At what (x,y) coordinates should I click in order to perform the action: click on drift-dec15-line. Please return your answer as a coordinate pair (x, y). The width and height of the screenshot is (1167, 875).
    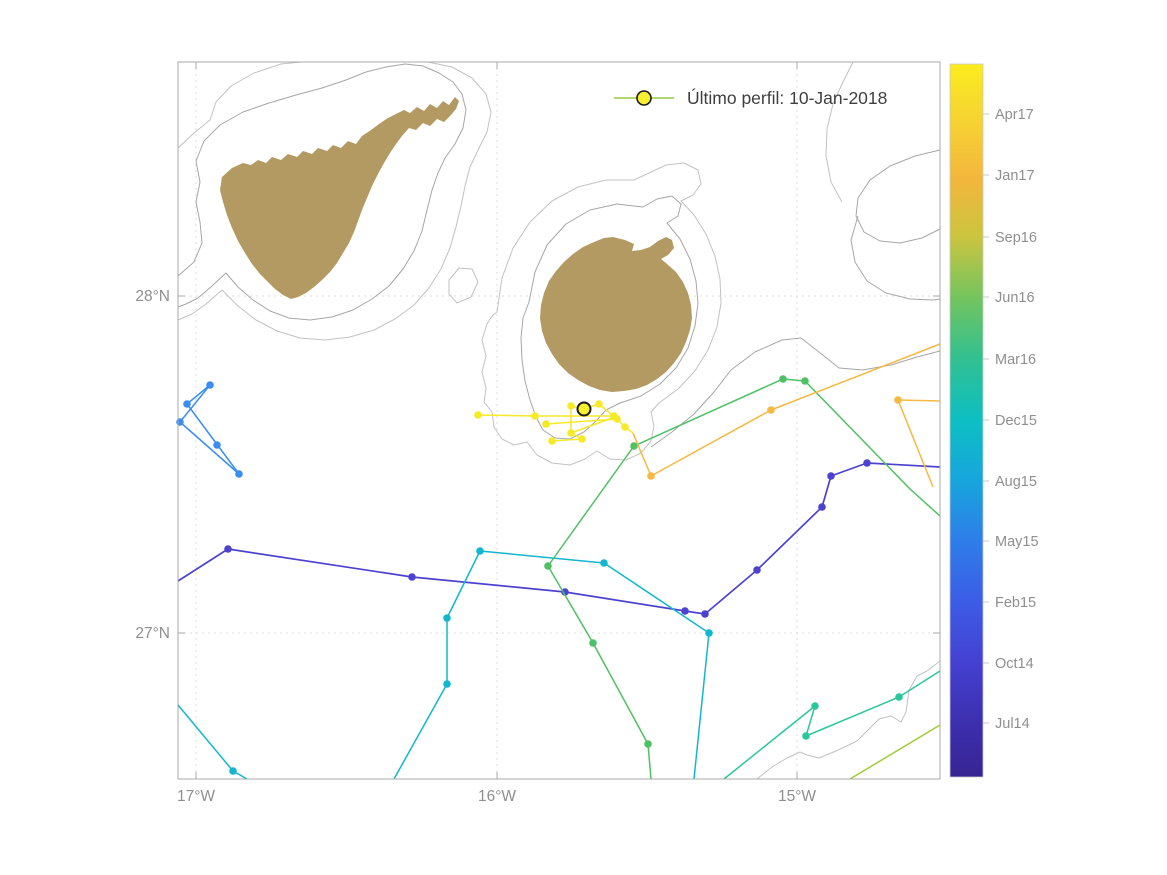
    Looking at the image, I should click on (832, 725).